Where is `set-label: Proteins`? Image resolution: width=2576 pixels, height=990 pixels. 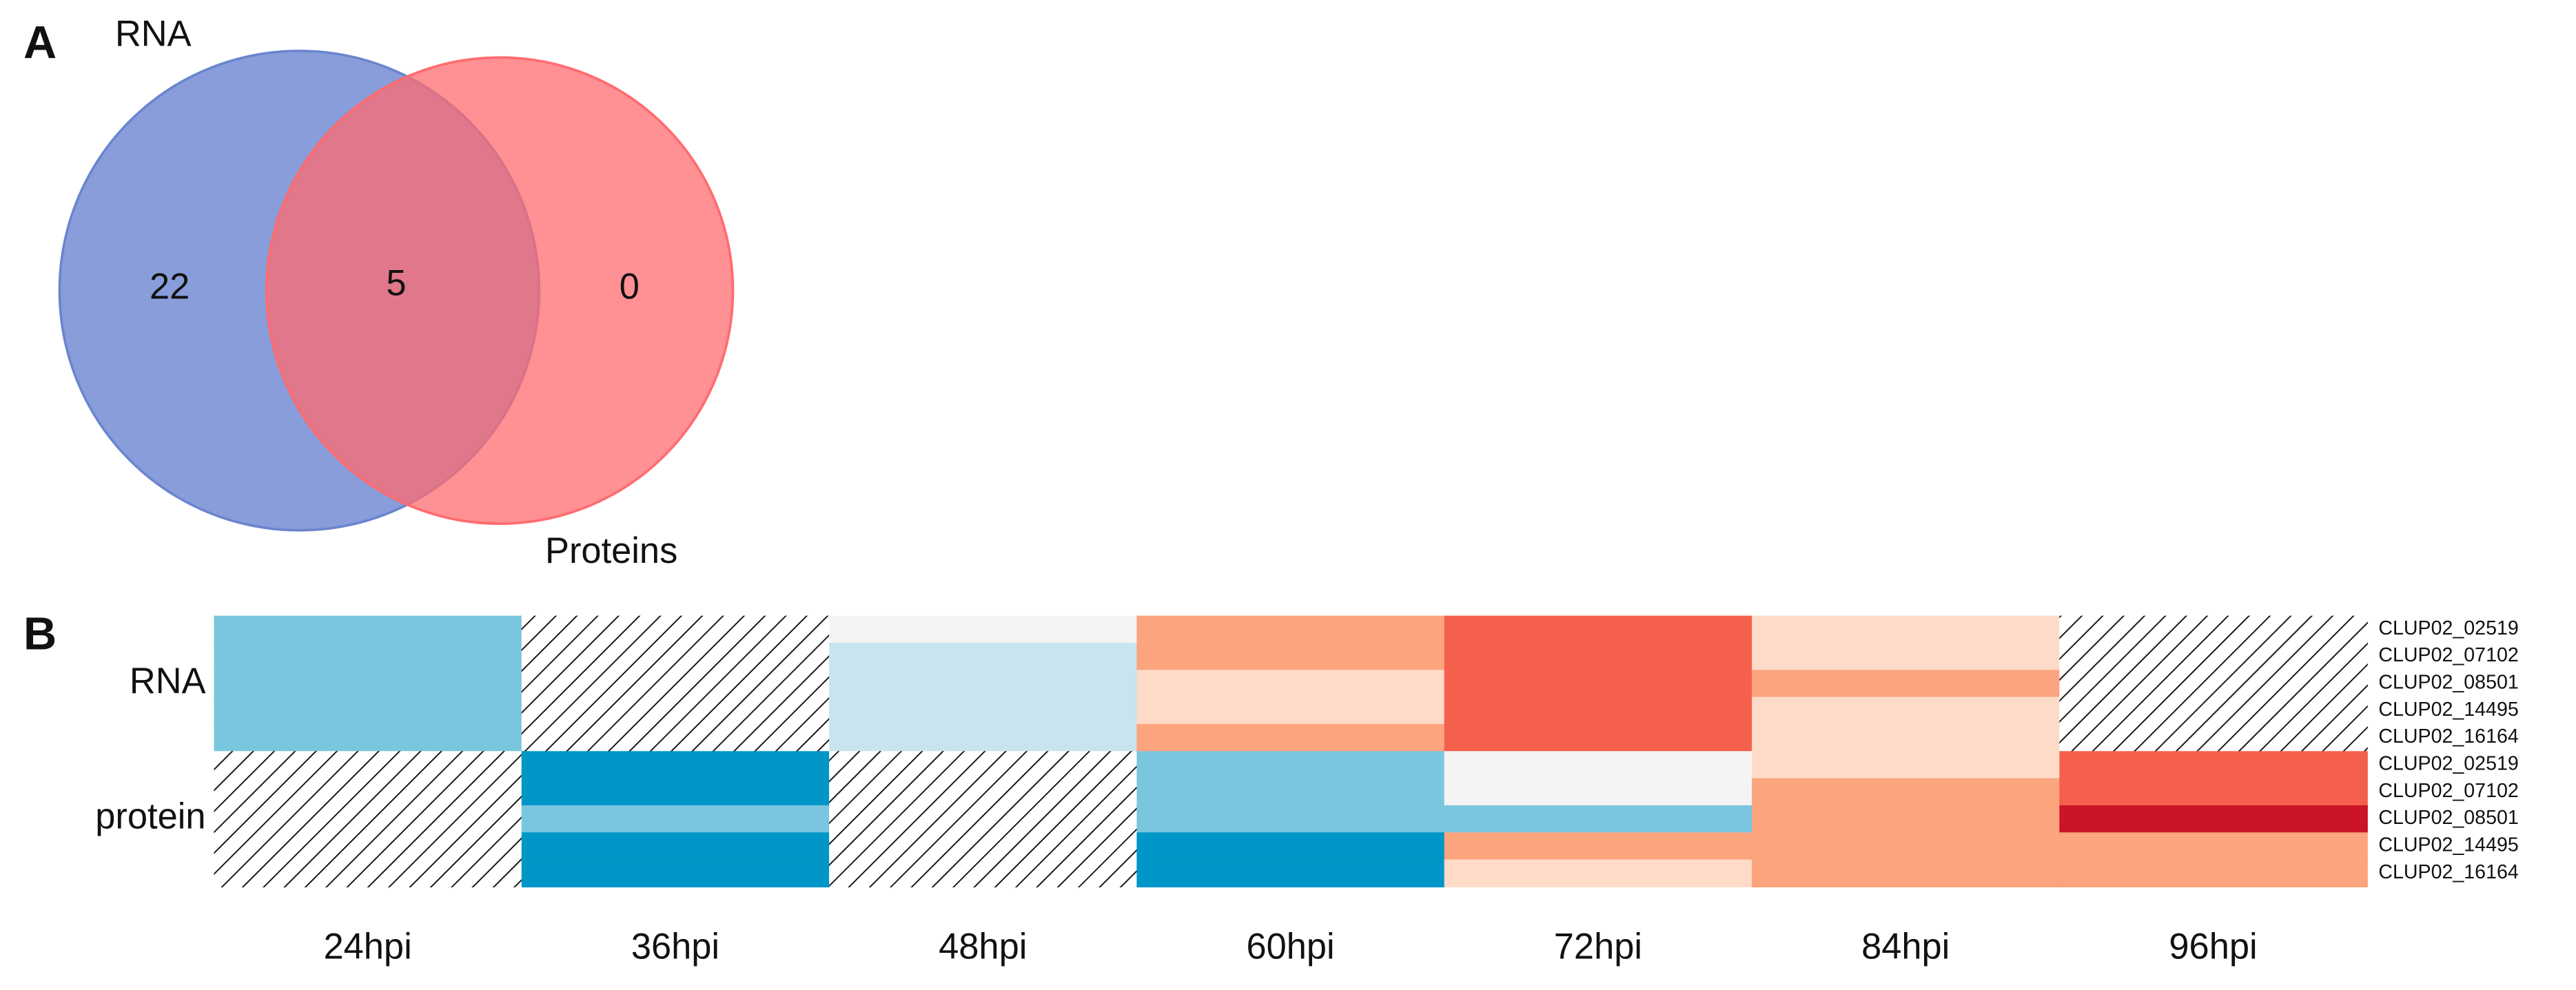 set-label: Proteins is located at coordinates (611, 551).